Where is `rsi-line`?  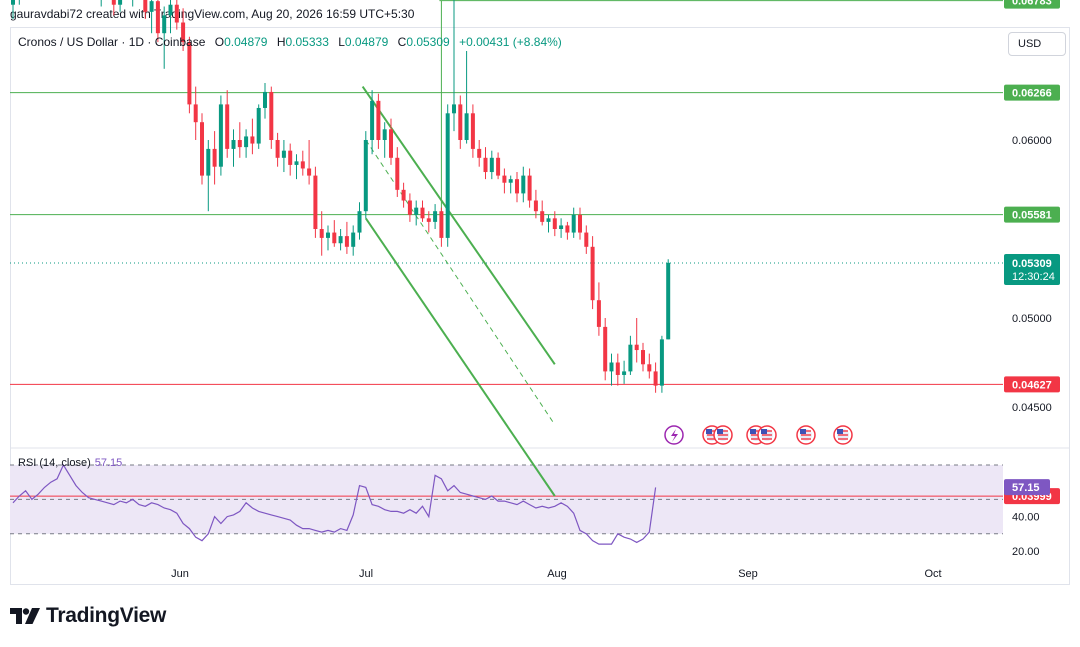
rsi-line is located at coordinates (334, 504).